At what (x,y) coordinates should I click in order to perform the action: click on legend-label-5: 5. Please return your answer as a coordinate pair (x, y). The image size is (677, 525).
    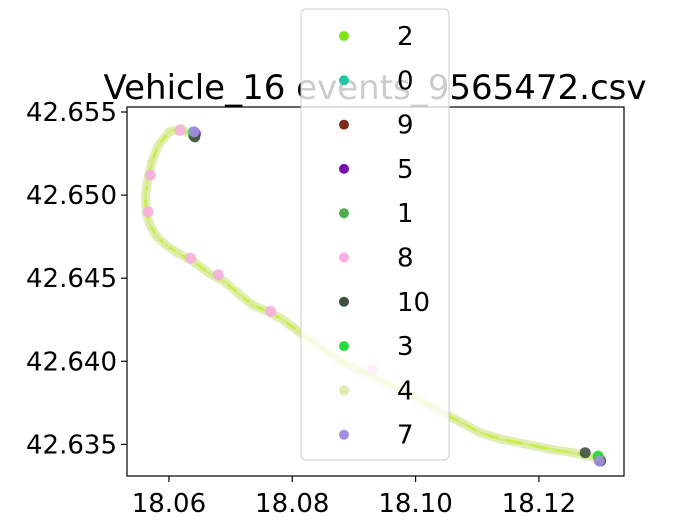
    Looking at the image, I should click on (405, 170).